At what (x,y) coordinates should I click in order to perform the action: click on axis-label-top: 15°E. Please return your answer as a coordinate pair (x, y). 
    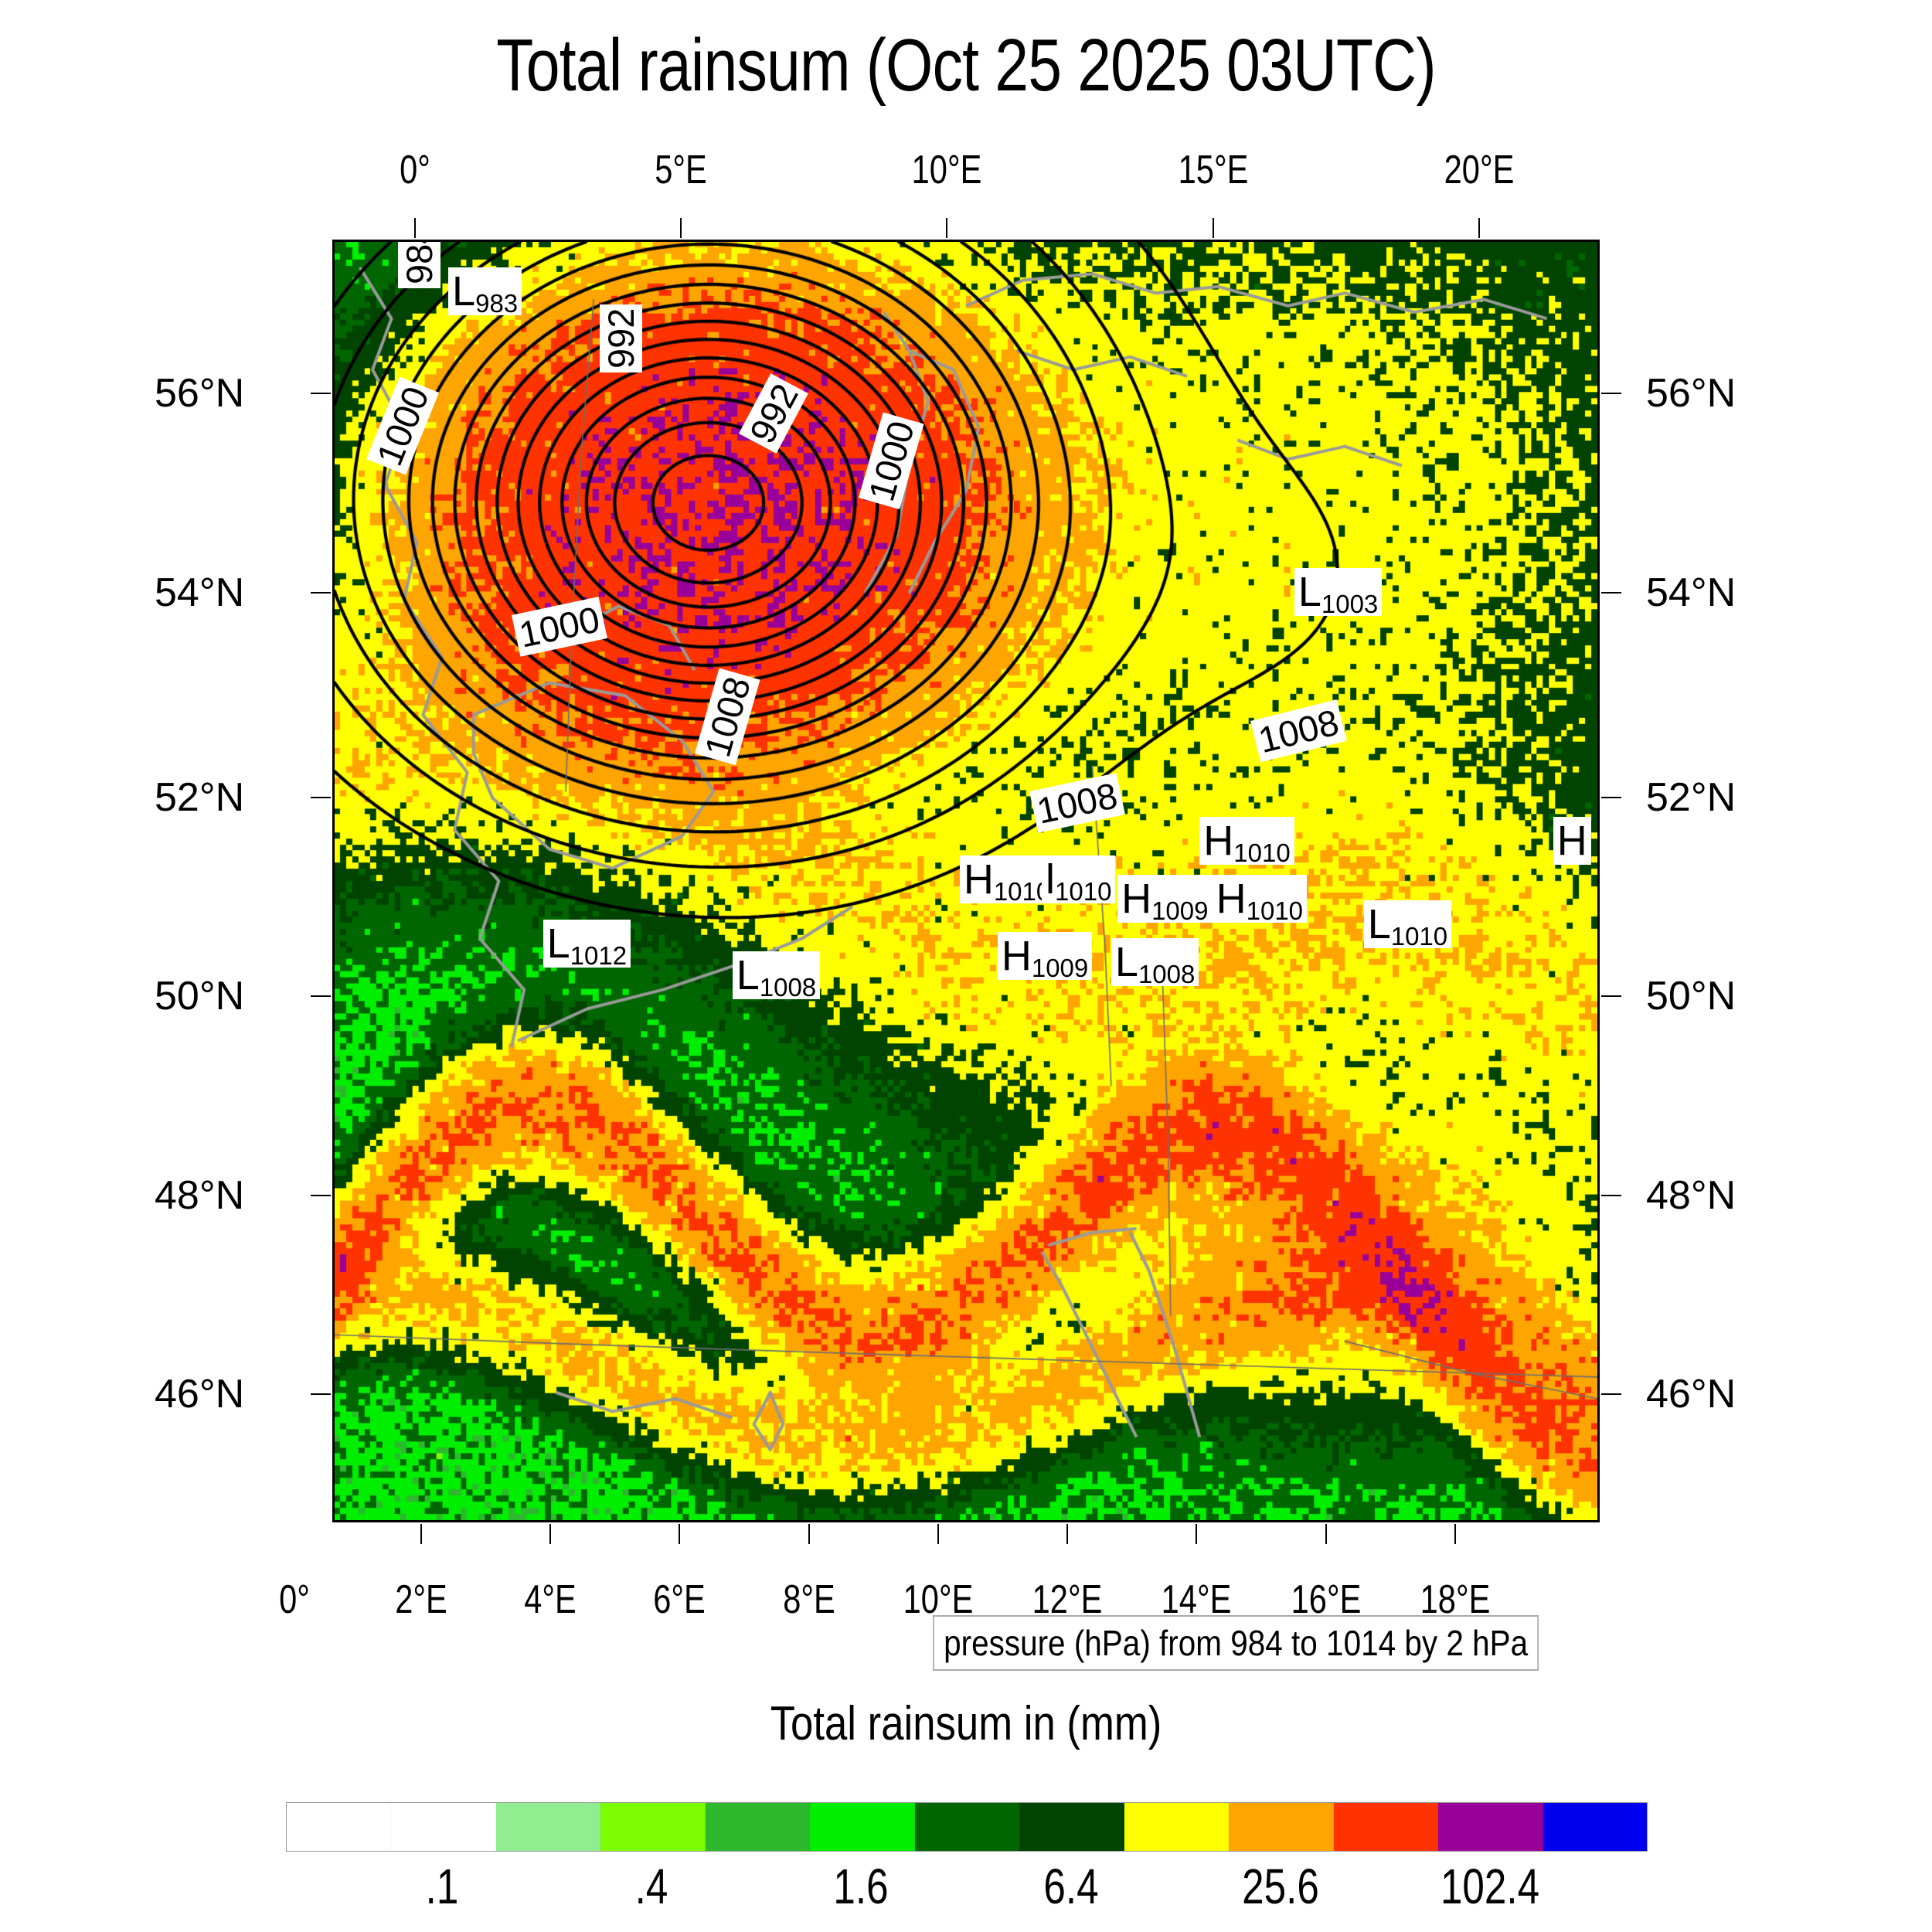
    Looking at the image, I should click on (1213, 170).